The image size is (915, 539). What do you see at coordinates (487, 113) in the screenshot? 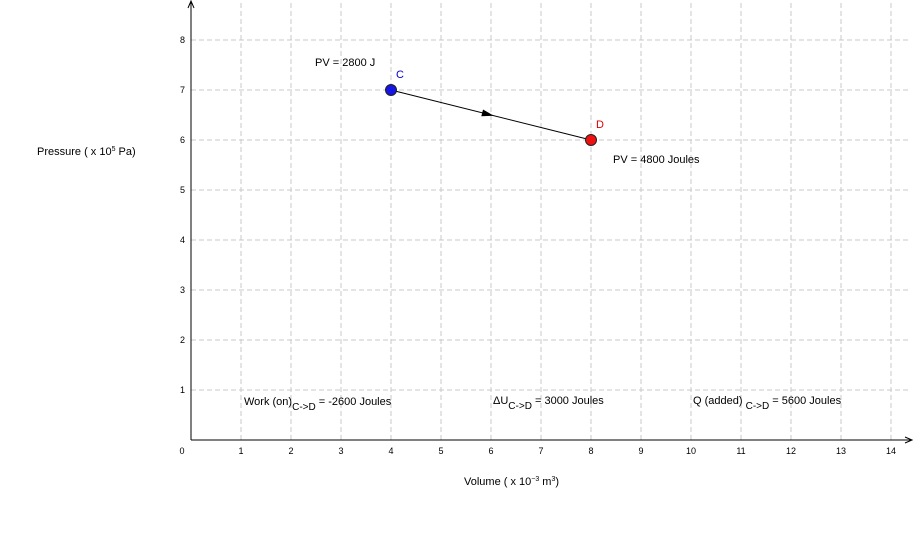
I see `direction-arrow` at bounding box center [487, 113].